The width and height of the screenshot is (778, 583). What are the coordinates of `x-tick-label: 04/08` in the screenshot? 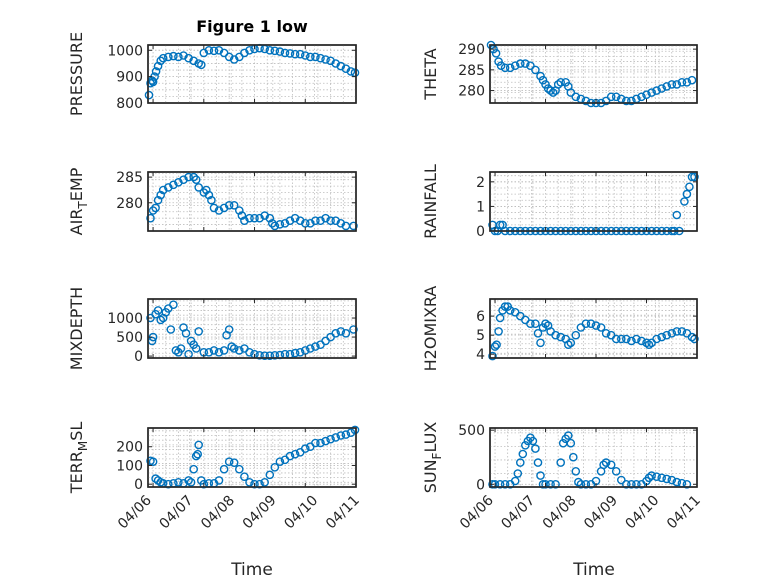 It's located at (560, 513).